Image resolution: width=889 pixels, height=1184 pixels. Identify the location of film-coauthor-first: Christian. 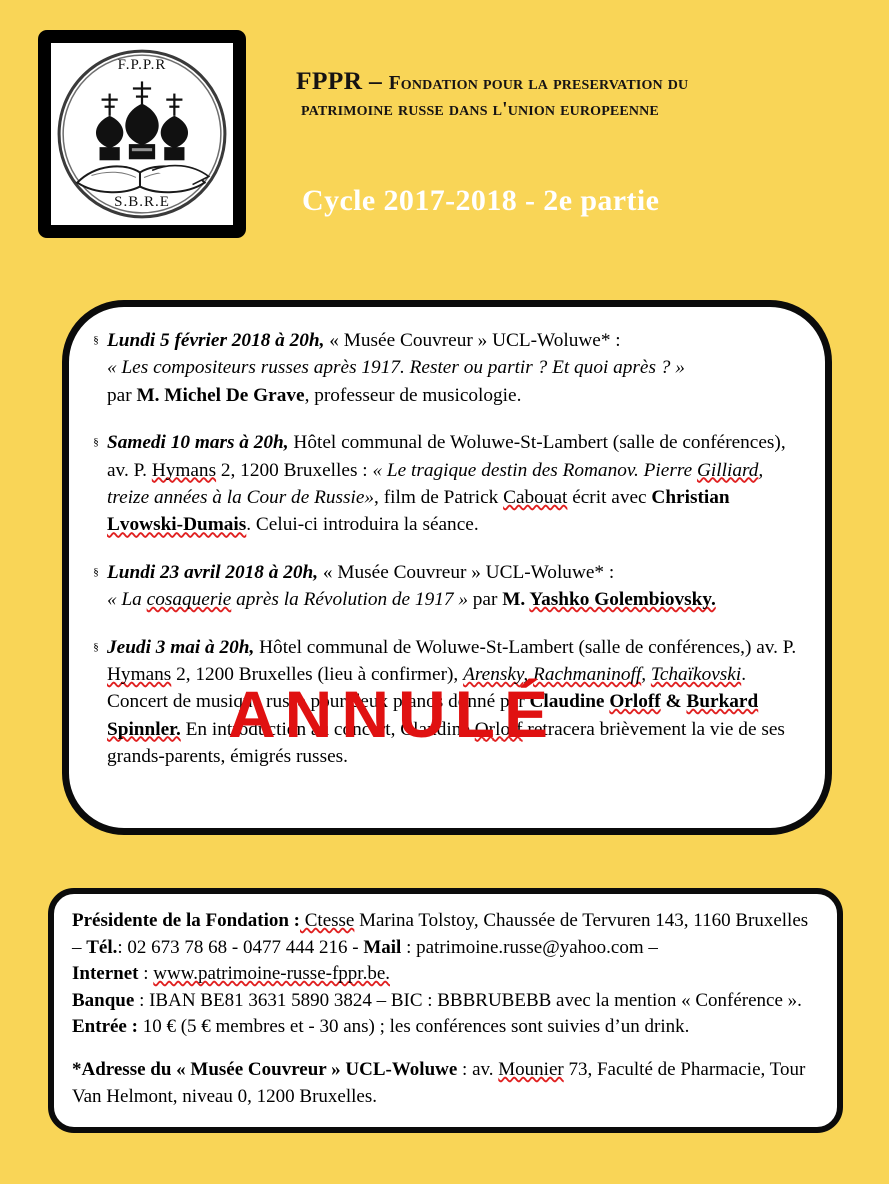
(690, 497).